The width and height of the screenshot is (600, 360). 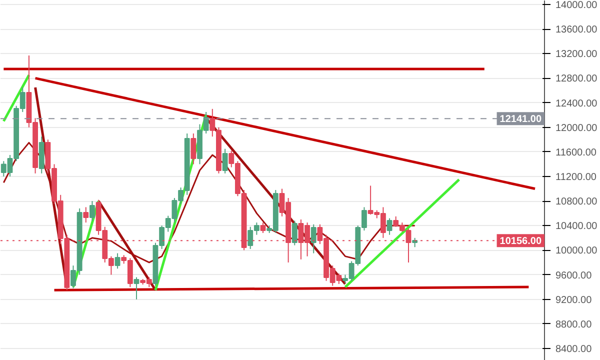 What do you see at coordinates (577, 104) in the screenshot?
I see `y-tick-label: 12400.00` at bounding box center [577, 104].